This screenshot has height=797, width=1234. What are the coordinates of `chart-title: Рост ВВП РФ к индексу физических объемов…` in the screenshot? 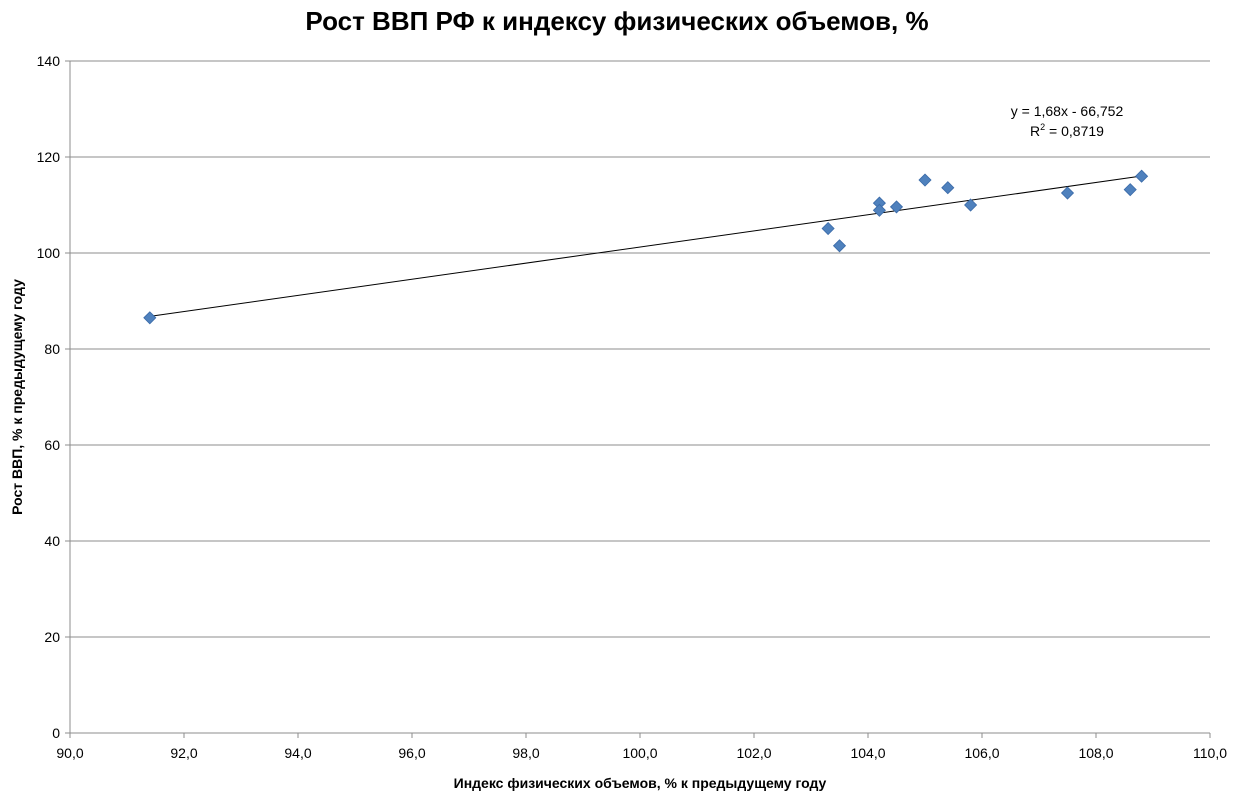 It's located at (617, 21).